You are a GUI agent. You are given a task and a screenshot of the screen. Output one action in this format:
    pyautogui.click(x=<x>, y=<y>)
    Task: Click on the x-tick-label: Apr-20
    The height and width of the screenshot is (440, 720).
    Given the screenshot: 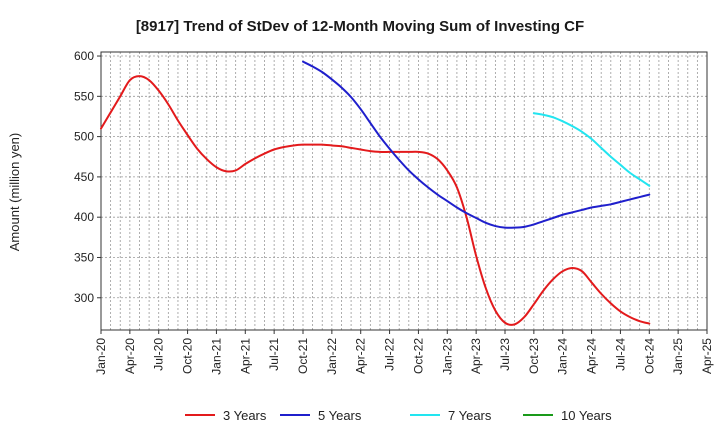 What is the action you would take?
    pyautogui.click(x=130, y=356)
    